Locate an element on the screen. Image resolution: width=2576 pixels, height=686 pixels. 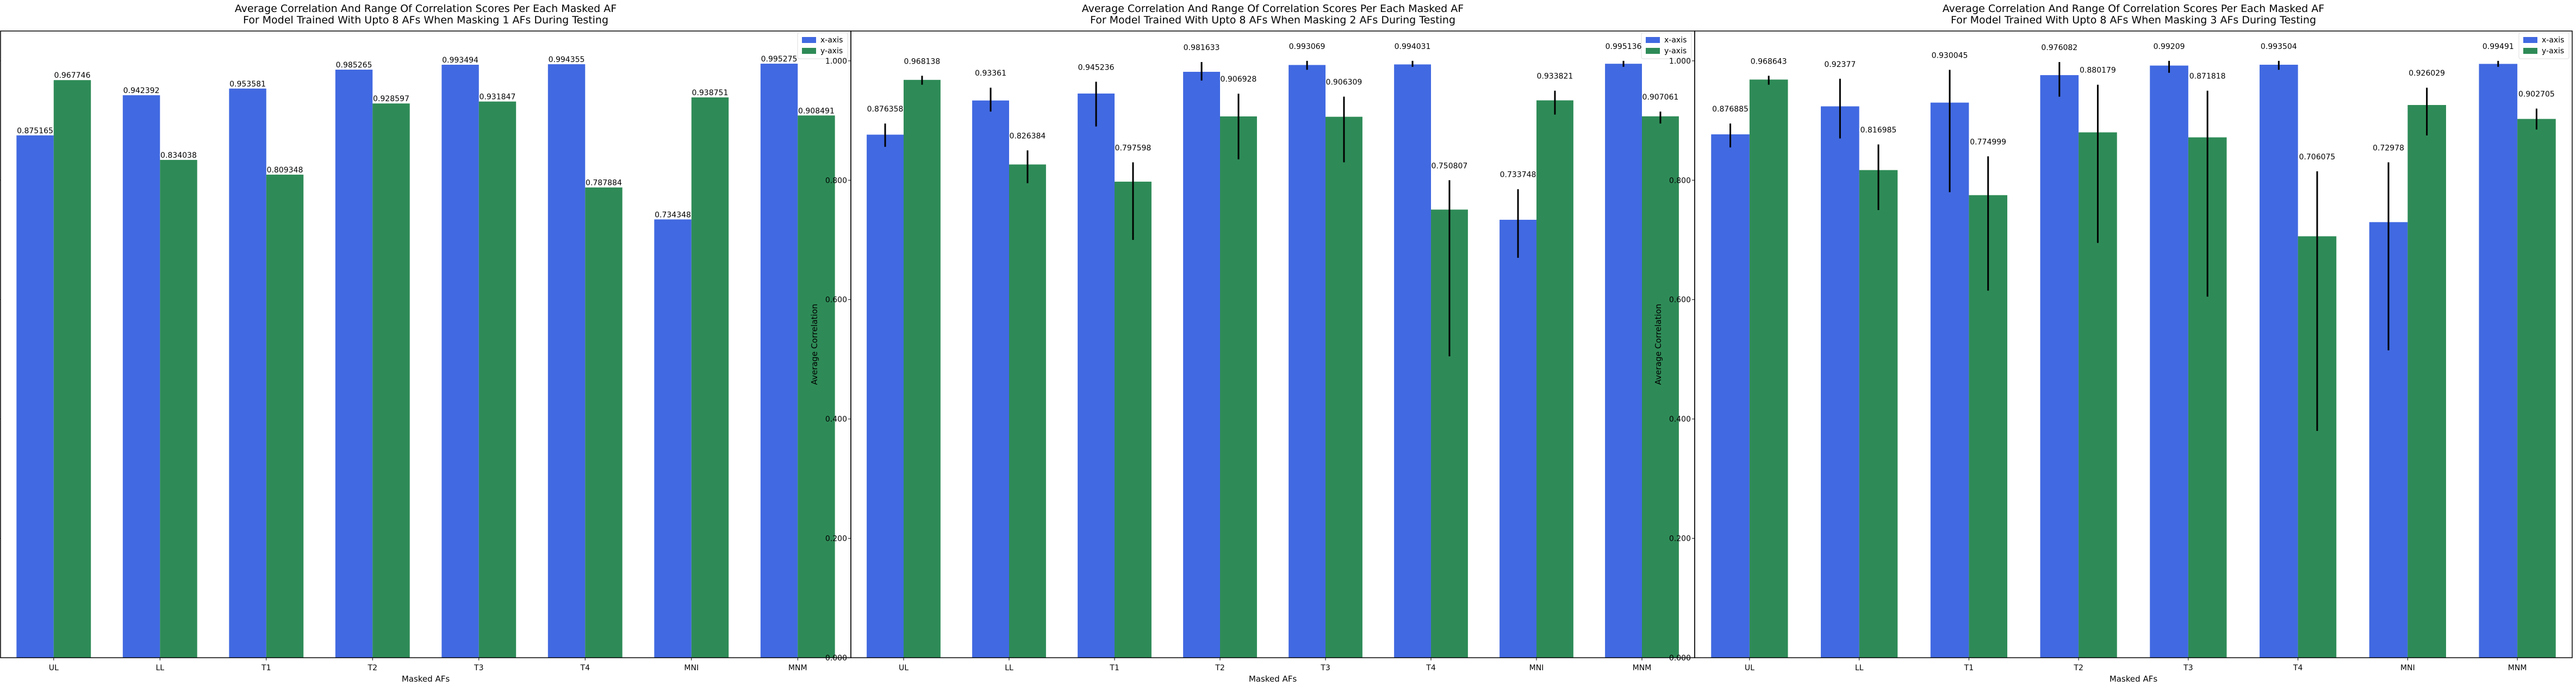
bar-value-label: 0.928597 is located at coordinates (391, 99).